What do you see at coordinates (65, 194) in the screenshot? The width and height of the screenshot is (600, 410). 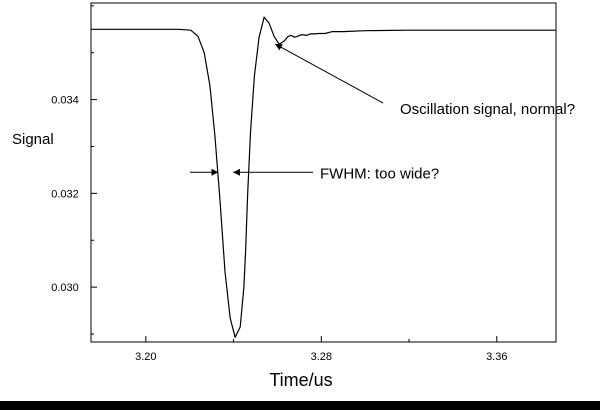 I see `y-tick-label: 0.032` at bounding box center [65, 194].